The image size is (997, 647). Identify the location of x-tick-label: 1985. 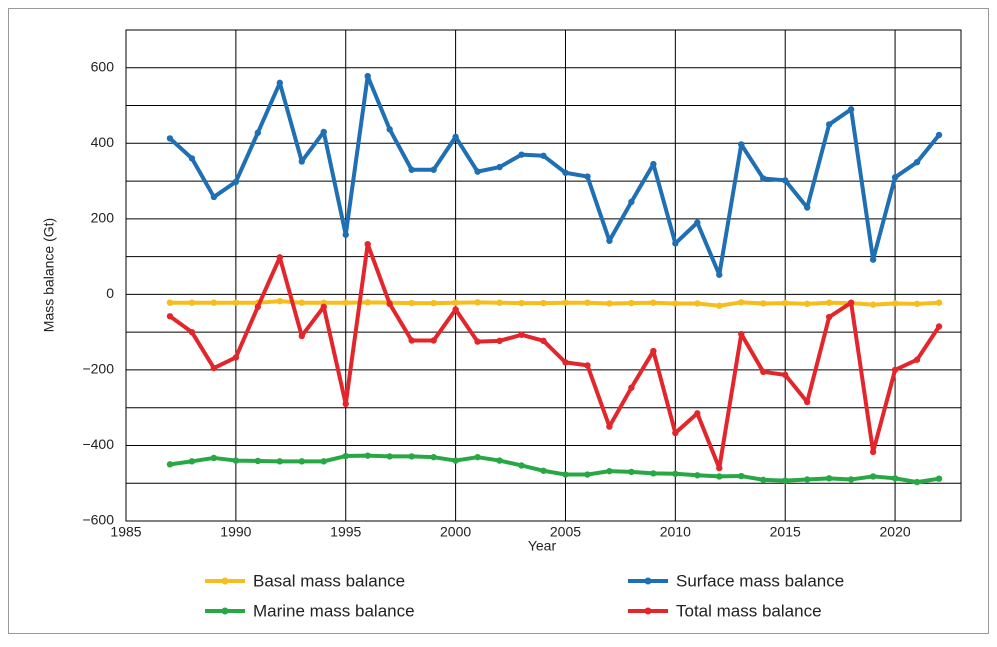
(125, 532).